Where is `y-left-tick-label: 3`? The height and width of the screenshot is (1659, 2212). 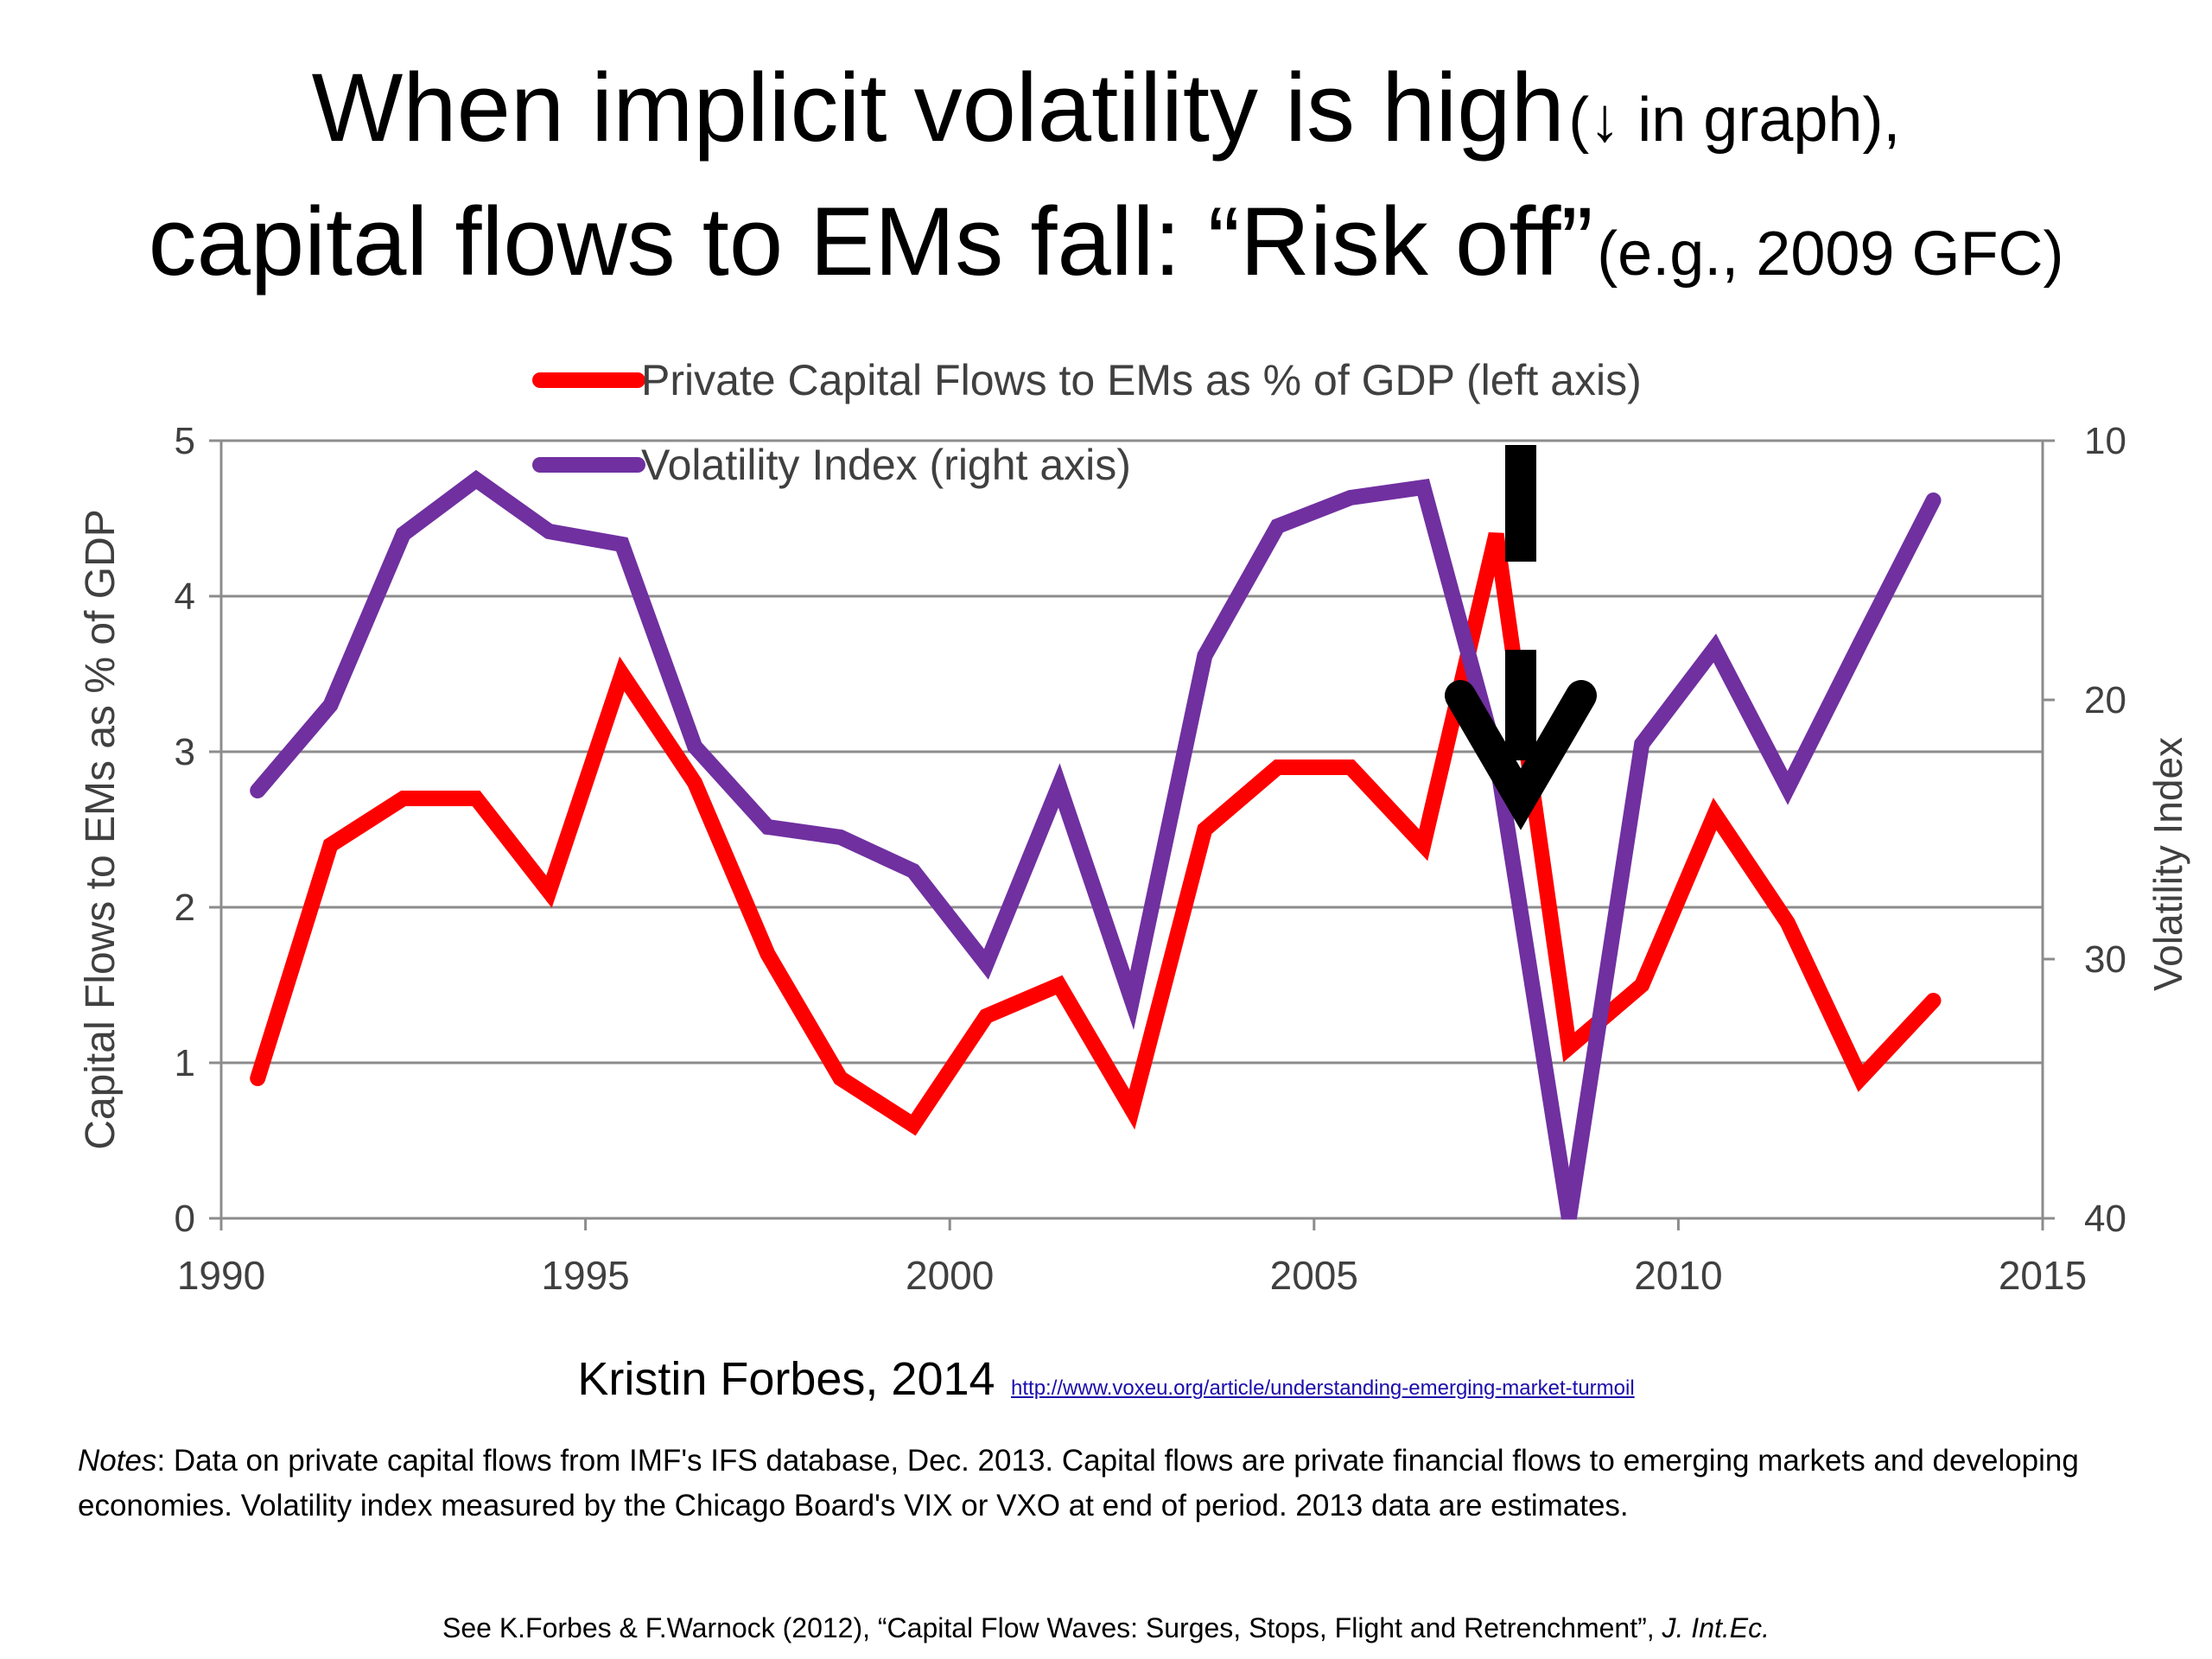 y-left-tick-label: 3 is located at coordinates (185, 752).